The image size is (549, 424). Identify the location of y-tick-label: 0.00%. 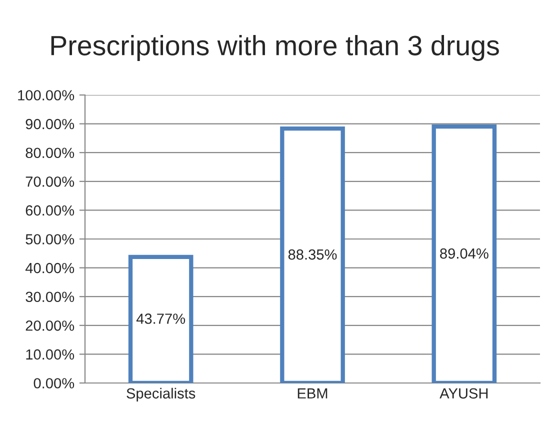
(54, 383).